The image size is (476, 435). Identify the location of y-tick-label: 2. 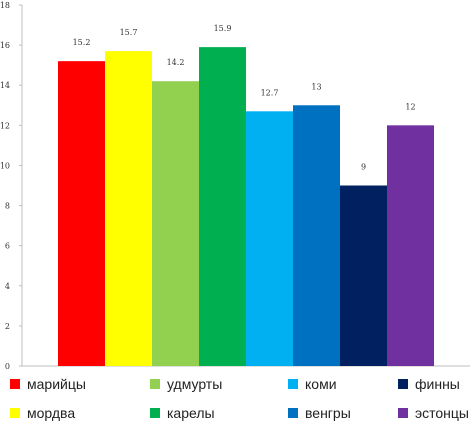
(7, 326).